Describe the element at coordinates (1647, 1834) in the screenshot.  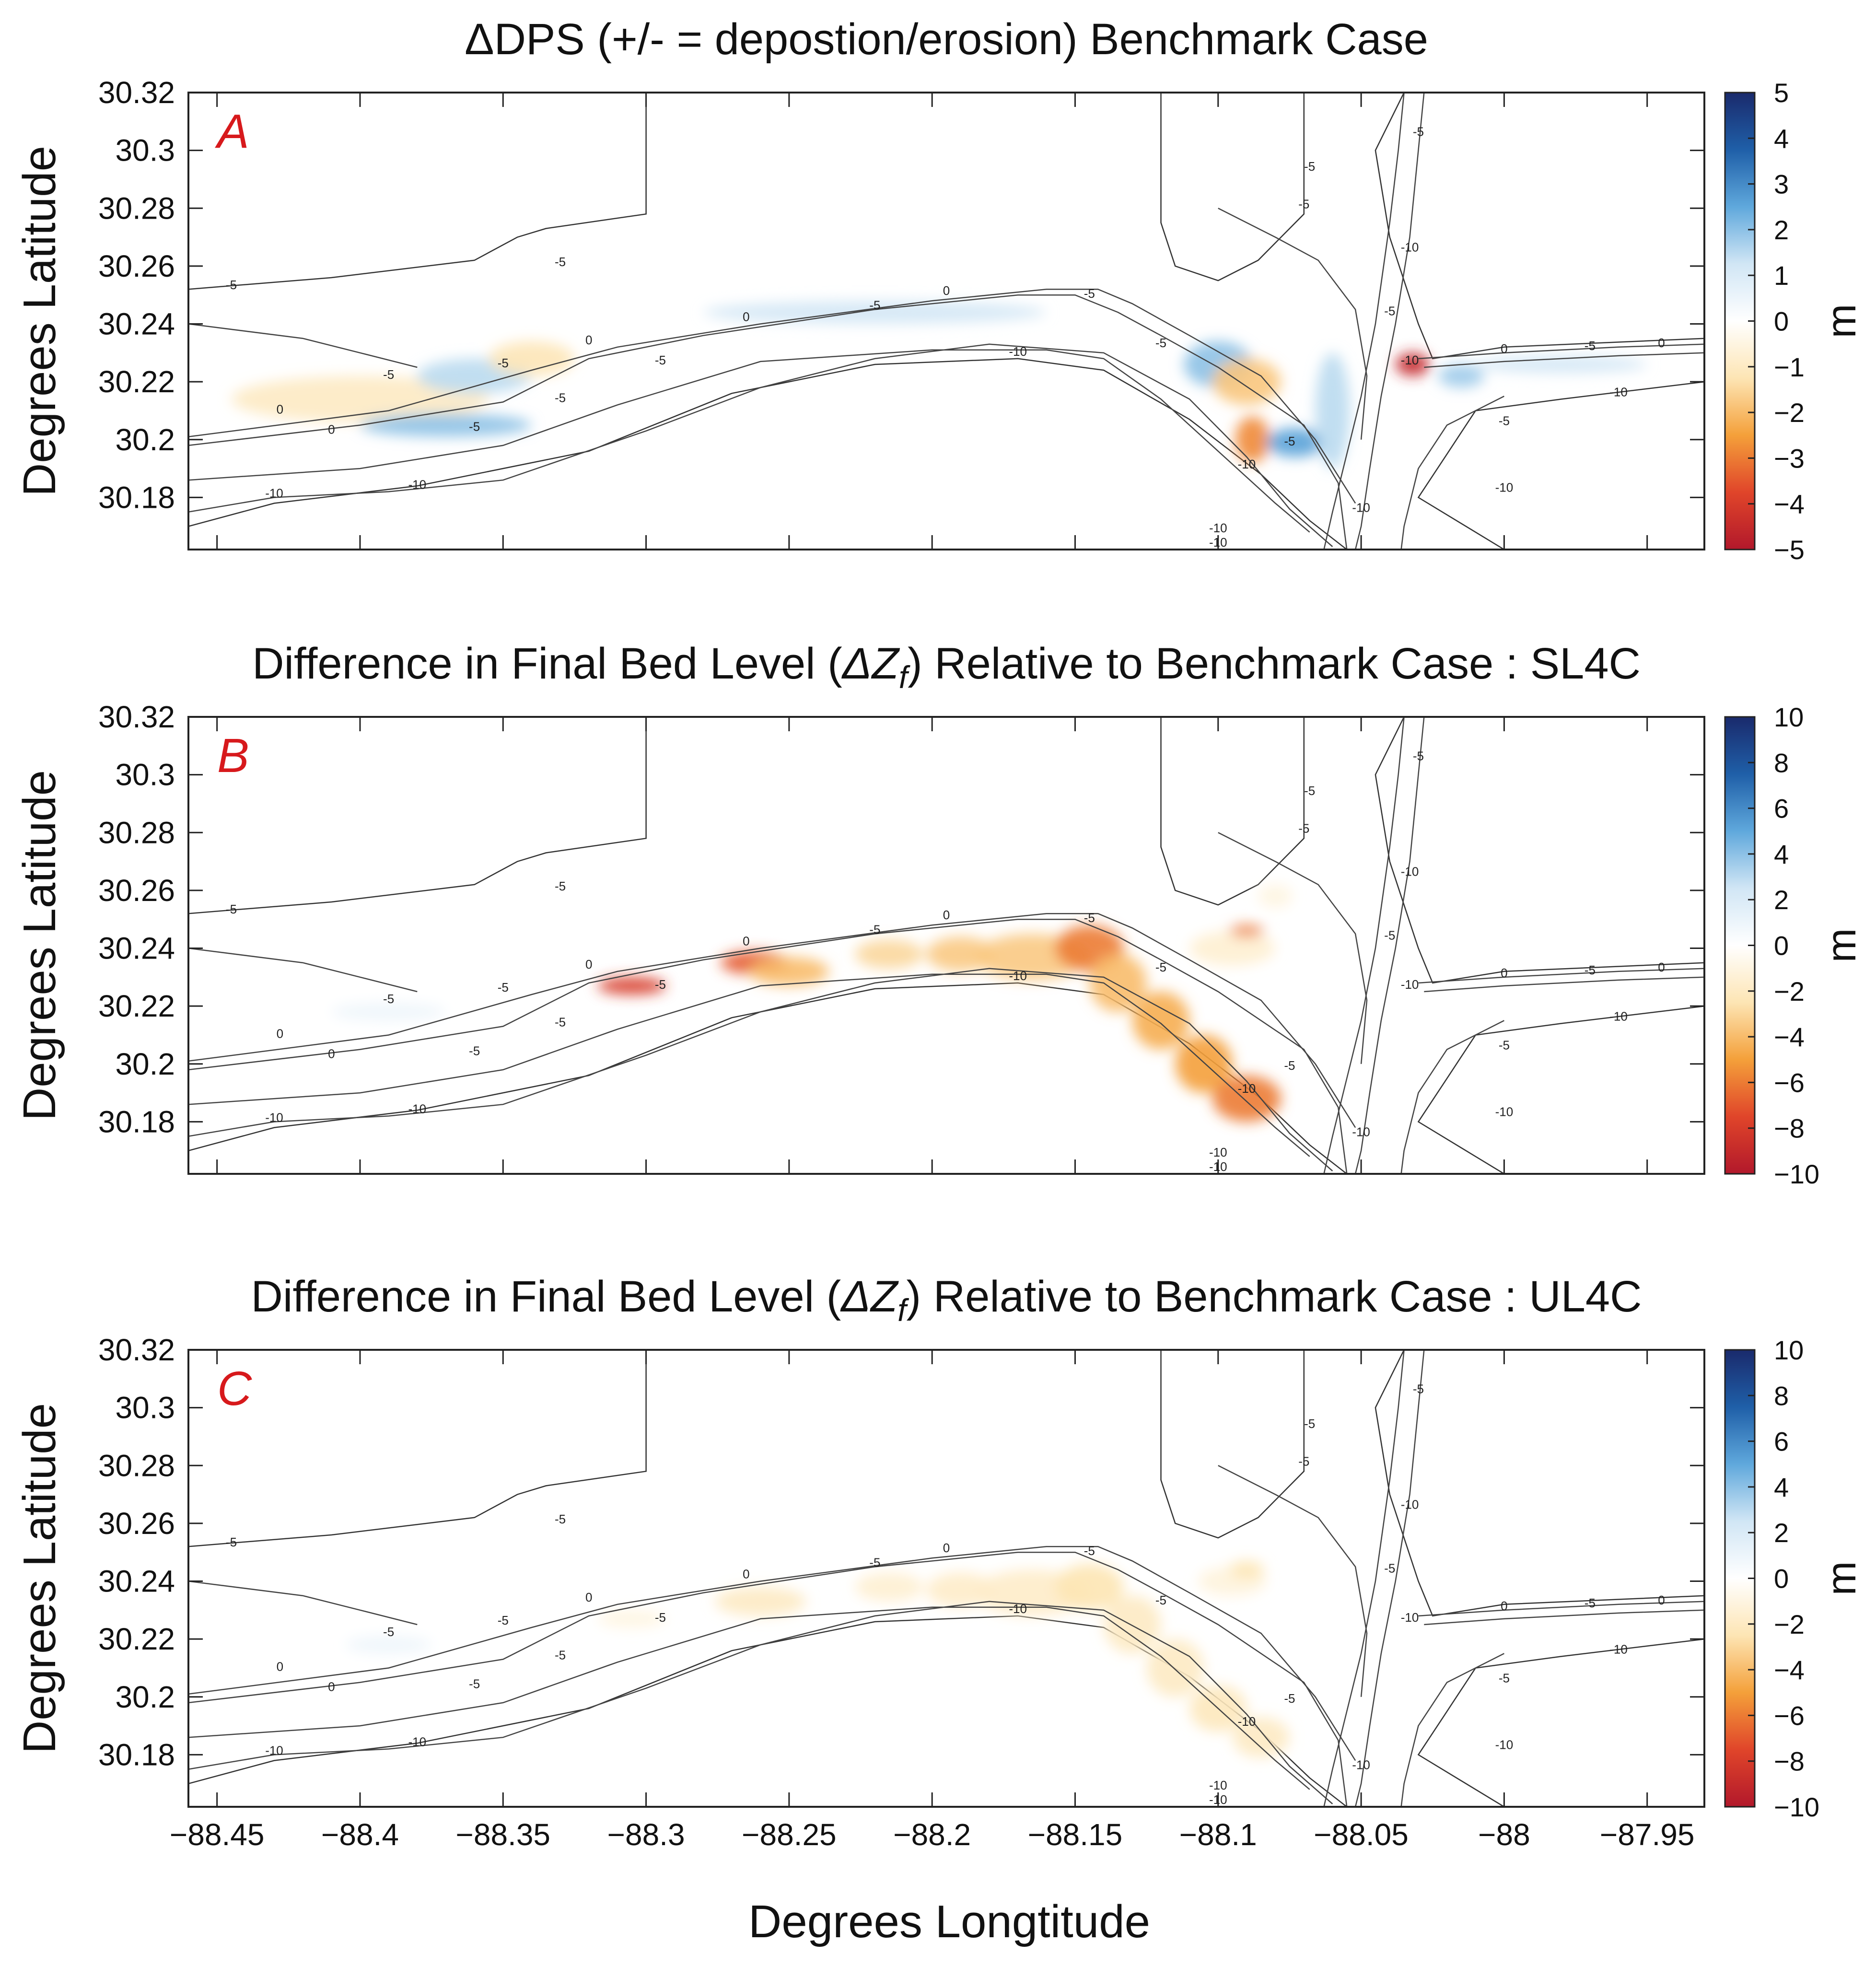
I see `x-tick-label: −87.95` at that location.